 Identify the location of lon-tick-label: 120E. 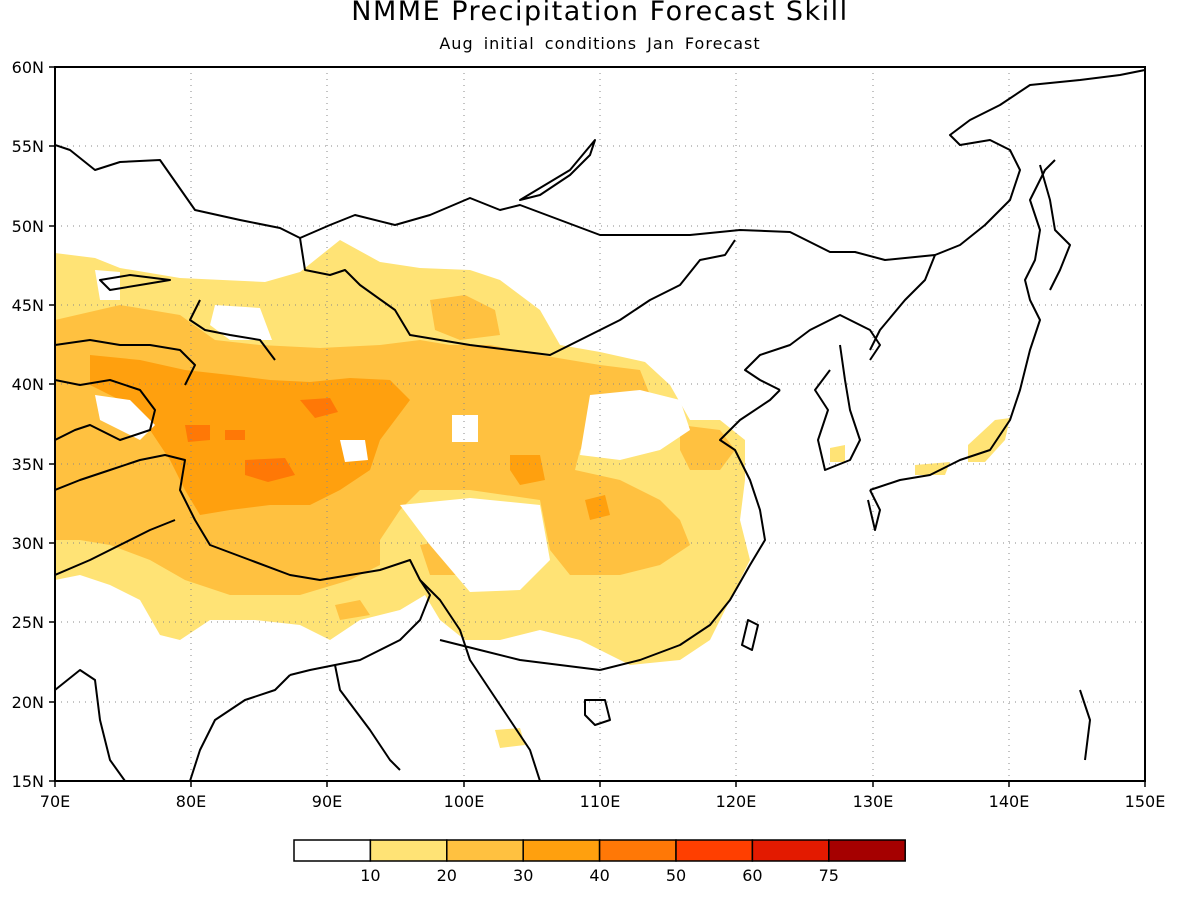
(736, 801).